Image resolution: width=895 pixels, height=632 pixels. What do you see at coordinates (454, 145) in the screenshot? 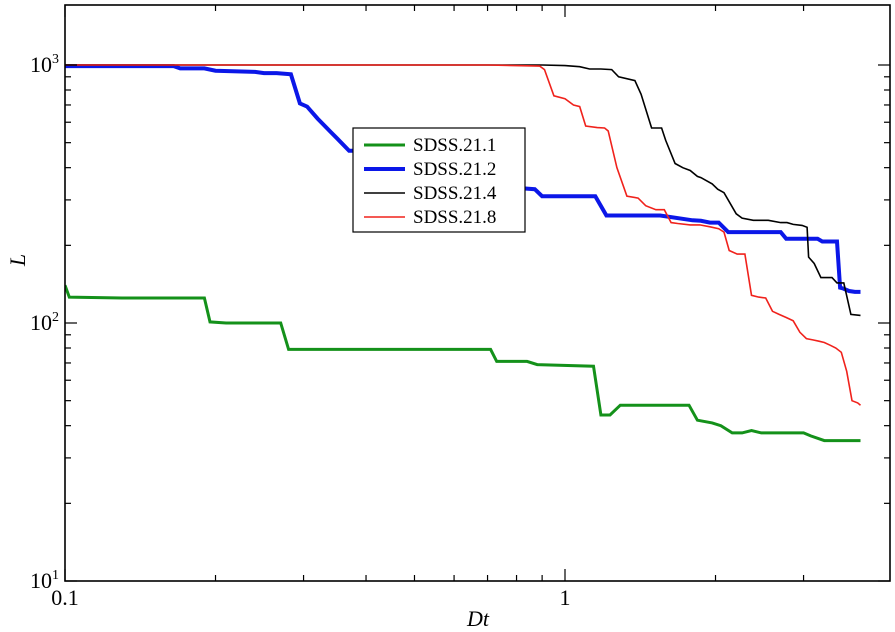
I see `legend-label-1: SDSS.21.1` at bounding box center [454, 145].